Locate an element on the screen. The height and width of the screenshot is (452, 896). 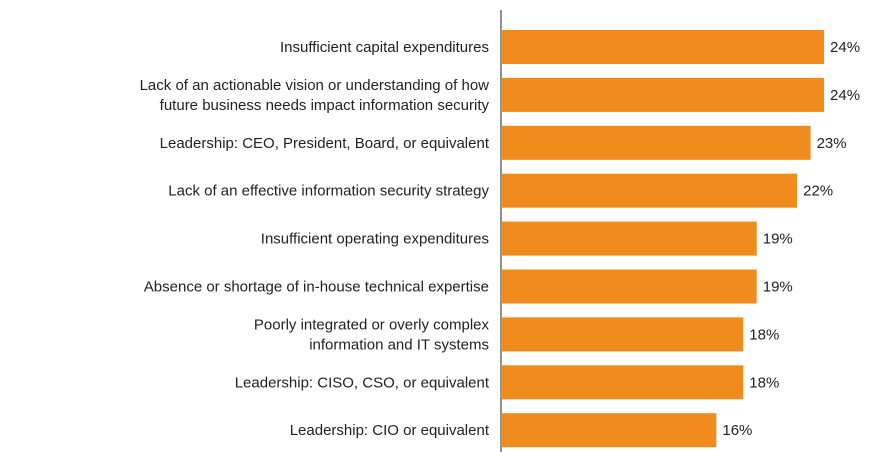
category-label: Leadership: CISO, CSO, or equivalent is located at coordinates (362, 382).